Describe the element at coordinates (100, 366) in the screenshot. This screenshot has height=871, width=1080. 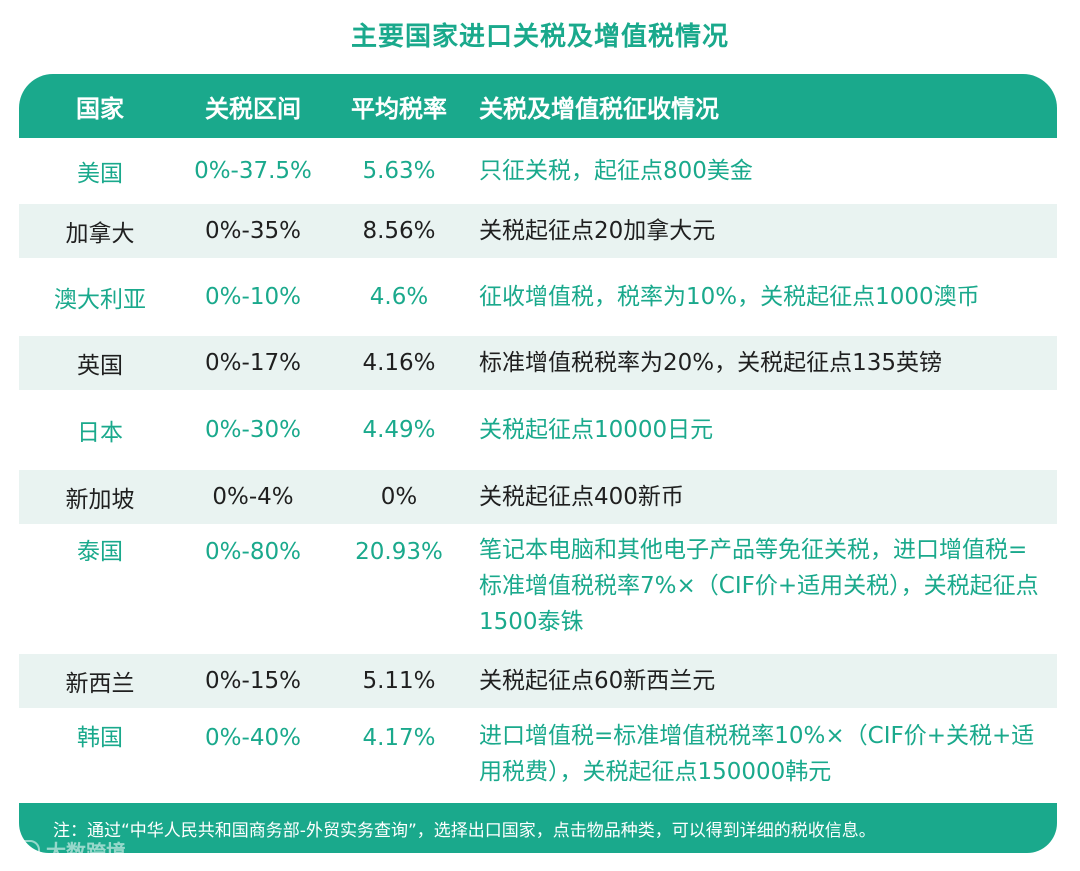
I see `cell-country: 英国` at that location.